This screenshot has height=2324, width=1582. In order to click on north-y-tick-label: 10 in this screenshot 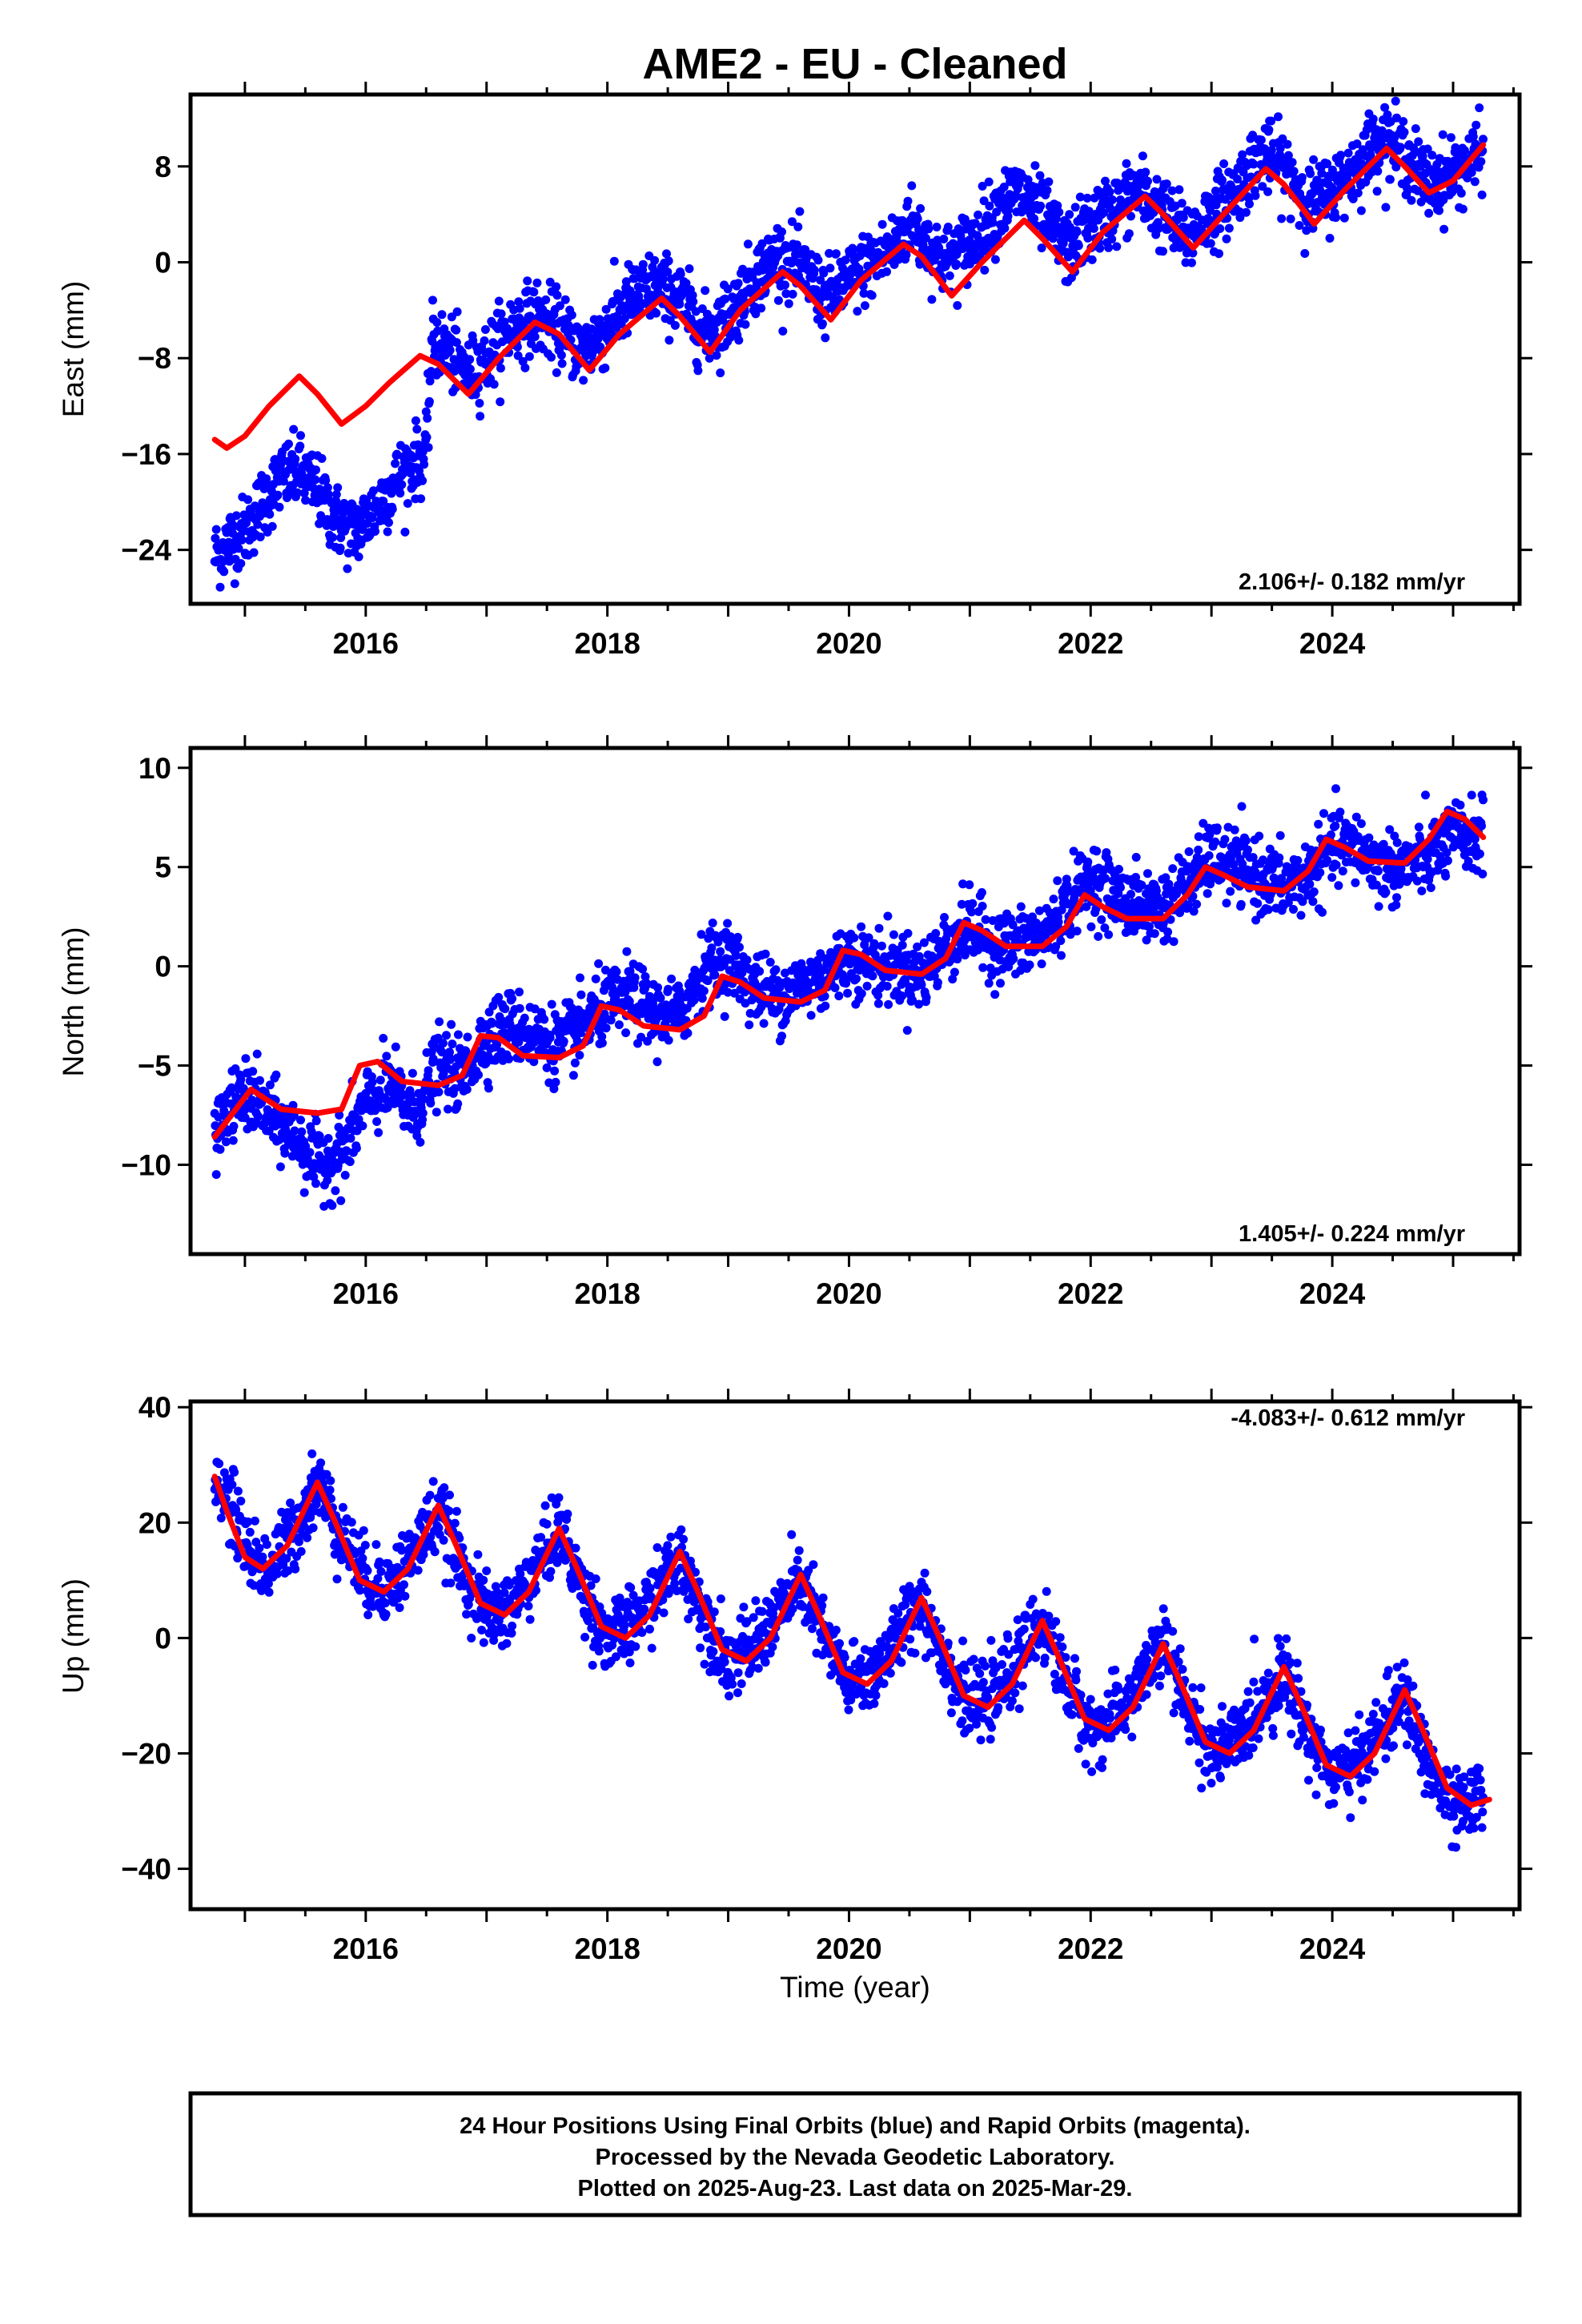, I will do `click(155, 768)`.